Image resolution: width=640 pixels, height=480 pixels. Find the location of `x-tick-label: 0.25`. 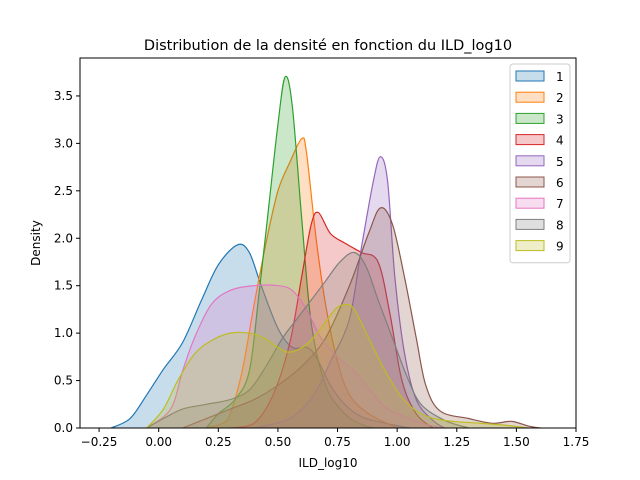

x-tick-label: 0.25 is located at coordinates (218, 442).